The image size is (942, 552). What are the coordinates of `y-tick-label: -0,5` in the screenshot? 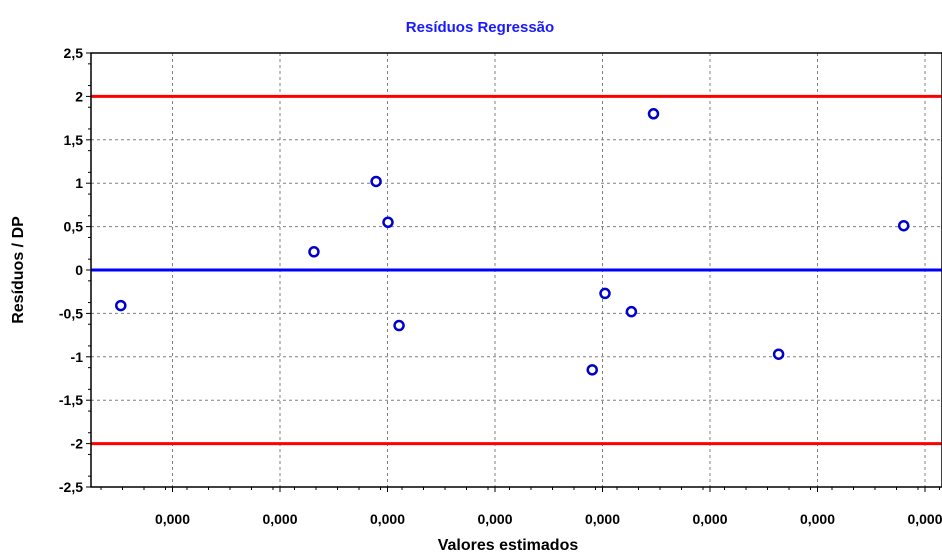 It's located at (71, 313).